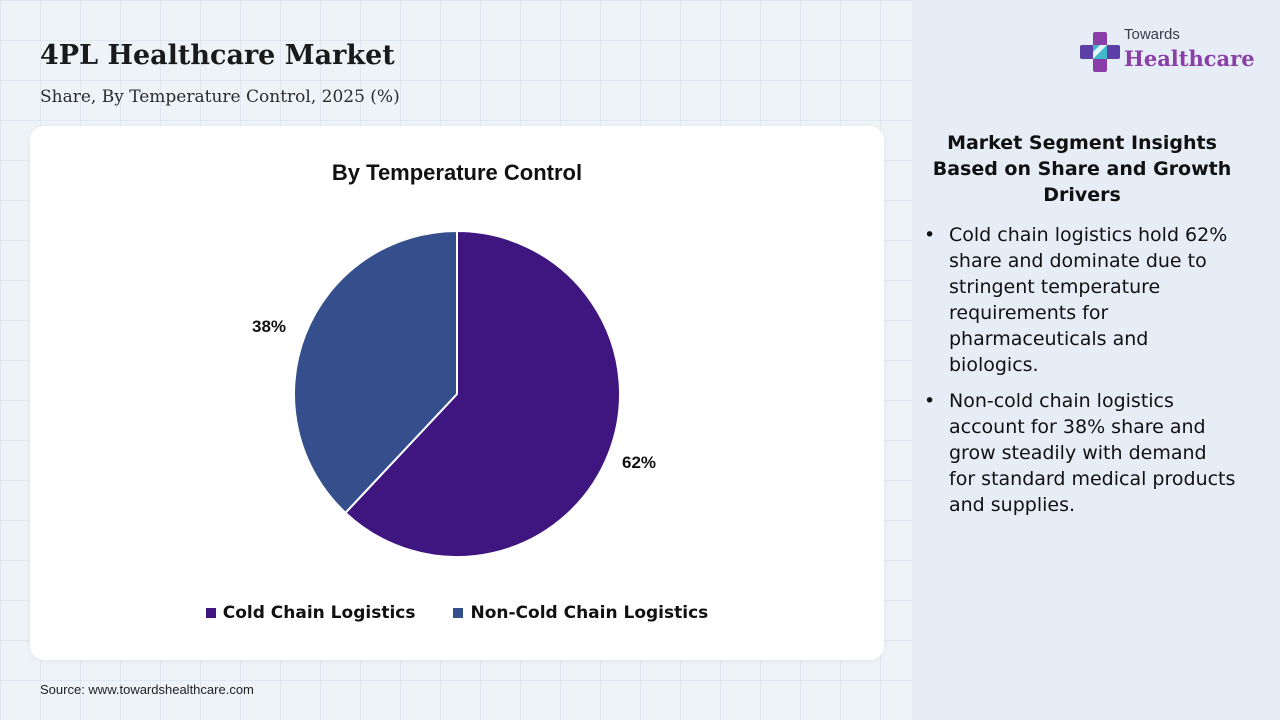  I want to click on chart-title: By Temperature Control, so click(457, 172).